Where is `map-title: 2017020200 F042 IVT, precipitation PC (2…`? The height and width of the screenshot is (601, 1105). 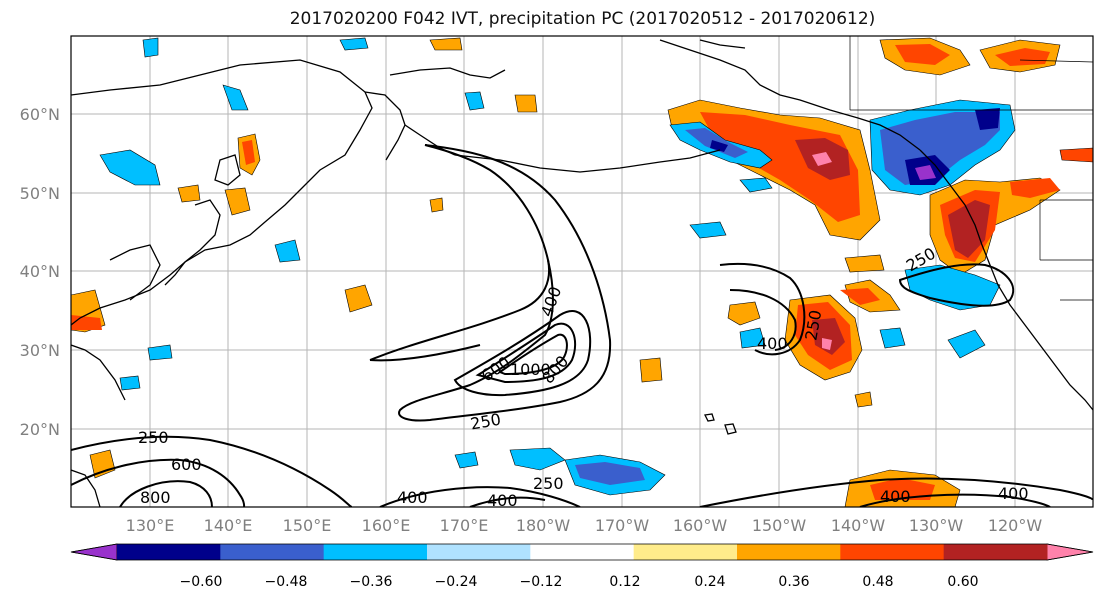
map-title: 2017020200 F042 IVT, precipitation PC (2… is located at coordinates (582, 19).